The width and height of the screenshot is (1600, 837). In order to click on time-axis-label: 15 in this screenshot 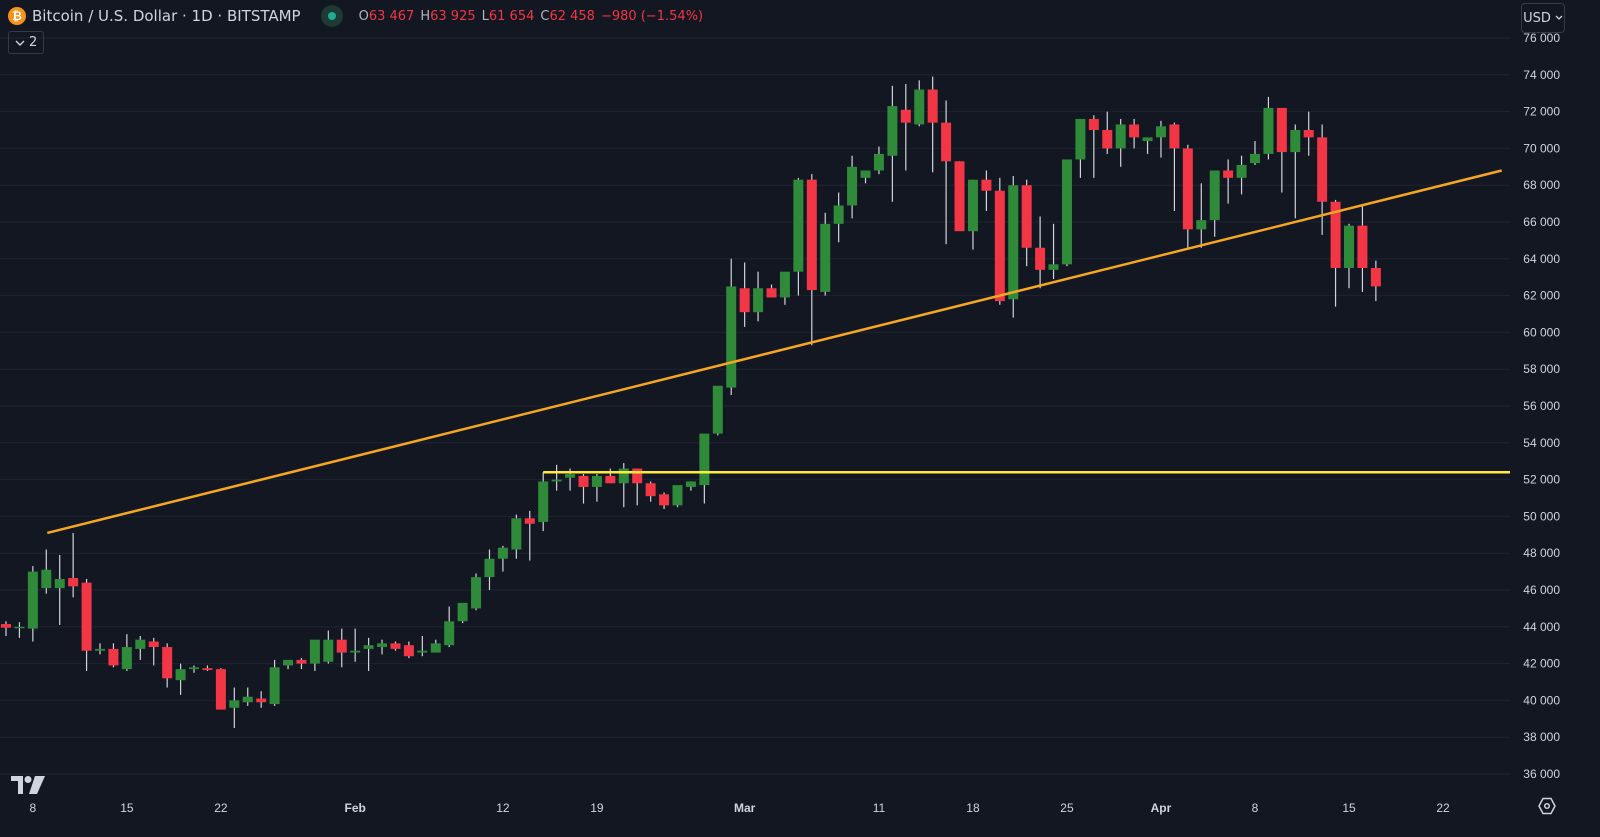, I will do `click(127, 808)`.